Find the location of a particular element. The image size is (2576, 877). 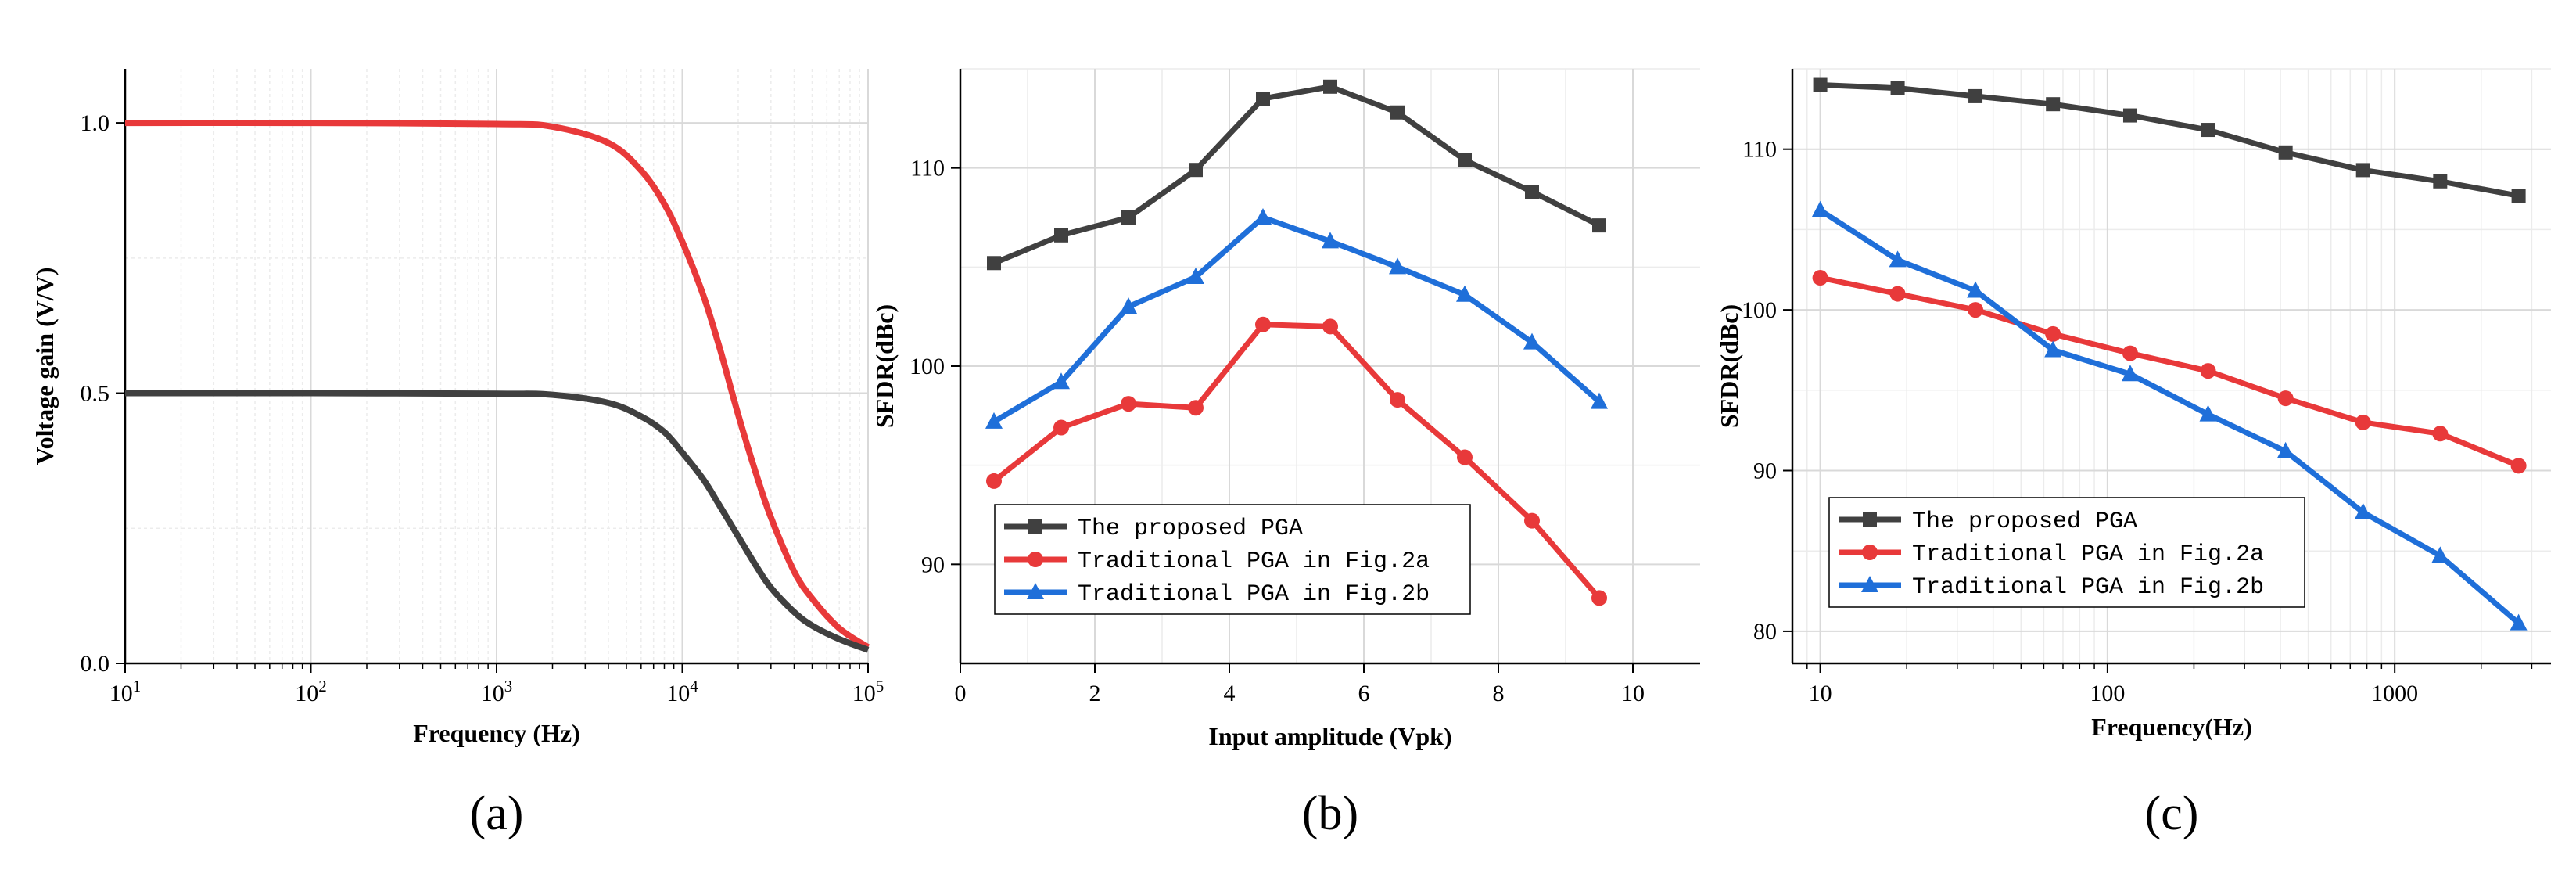

x-axis-label: Frequency(Hz) is located at coordinates (2171, 727).